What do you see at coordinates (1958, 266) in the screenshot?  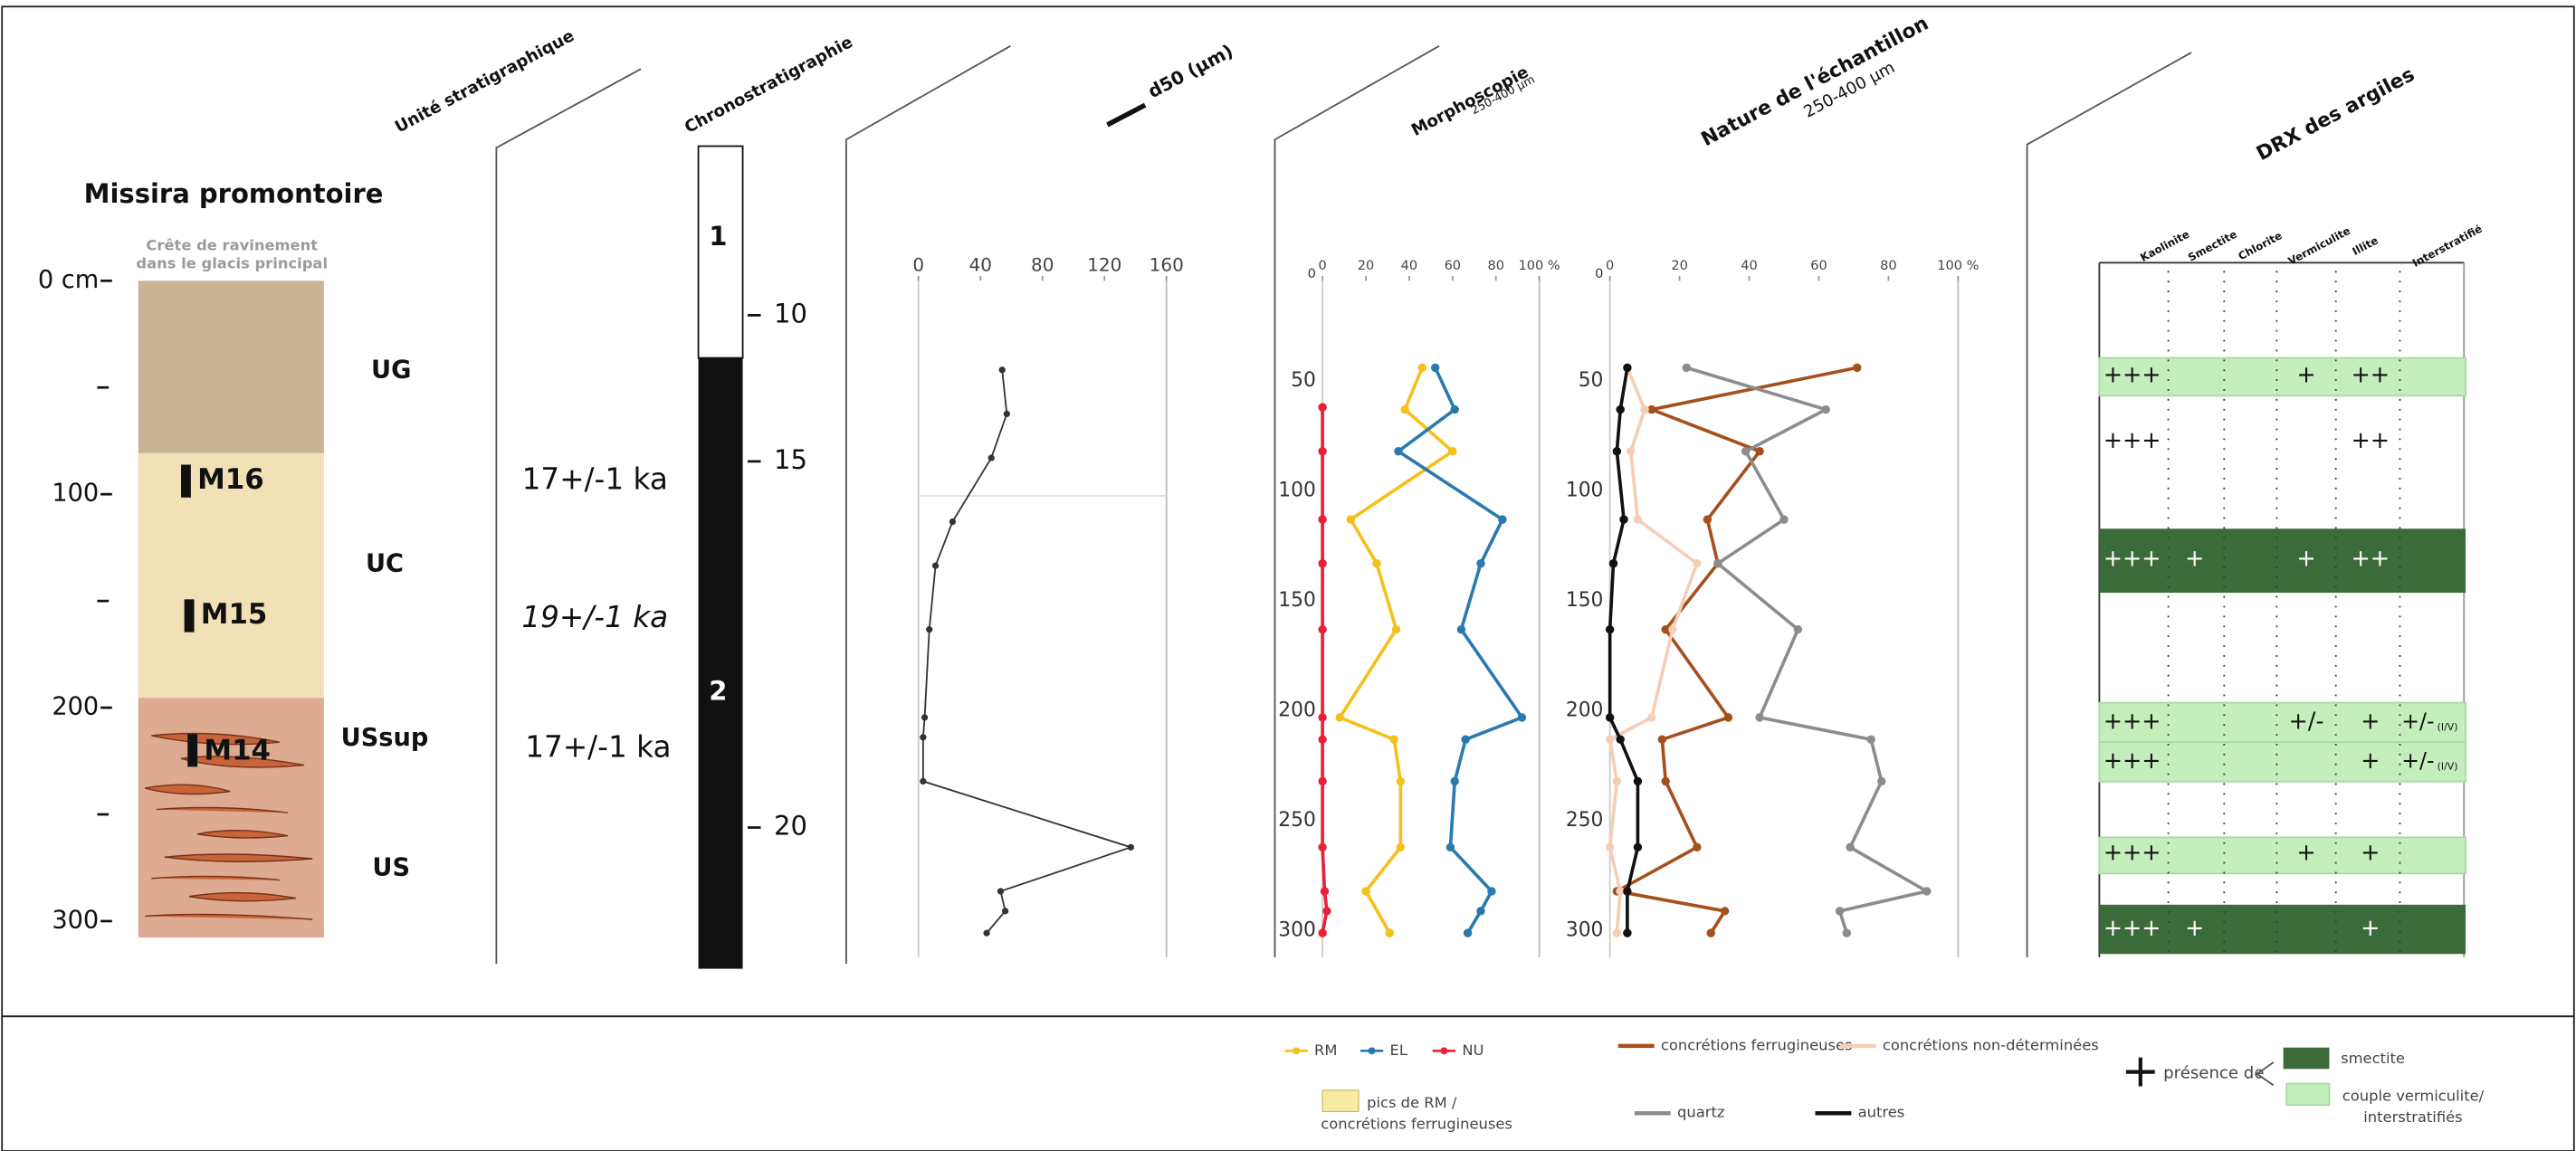 I see `x-tick-label: 100 %` at bounding box center [1958, 266].